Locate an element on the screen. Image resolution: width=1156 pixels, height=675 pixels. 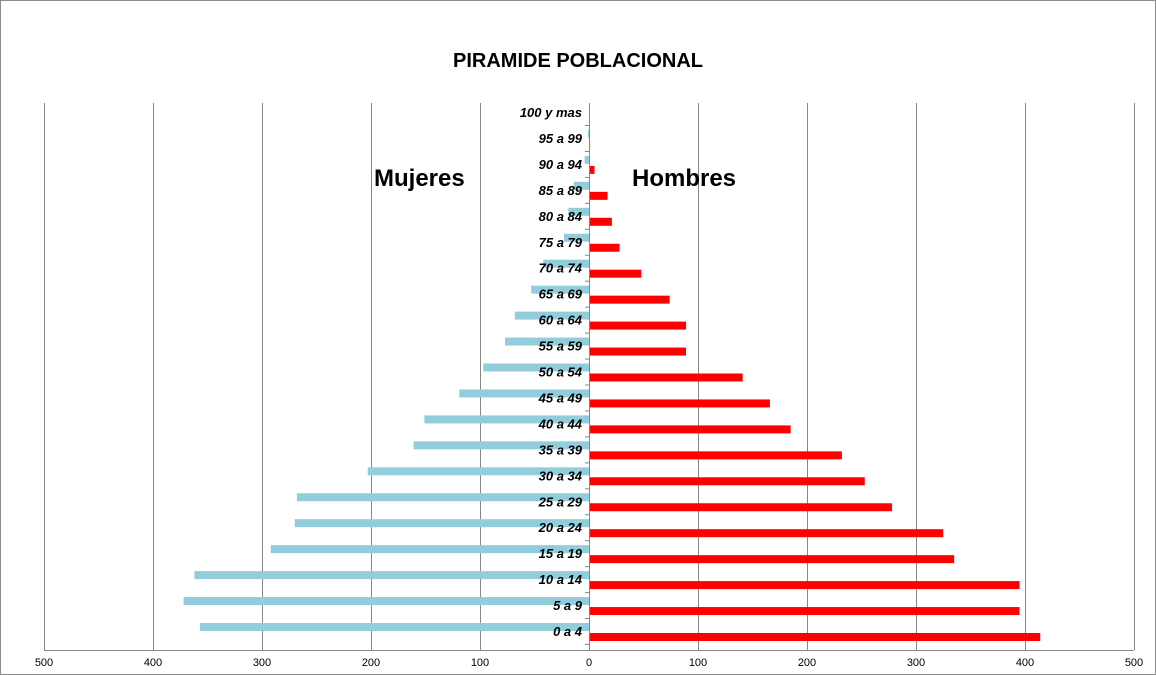
category-label: 90 a 94 is located at coordinates (561, 164).